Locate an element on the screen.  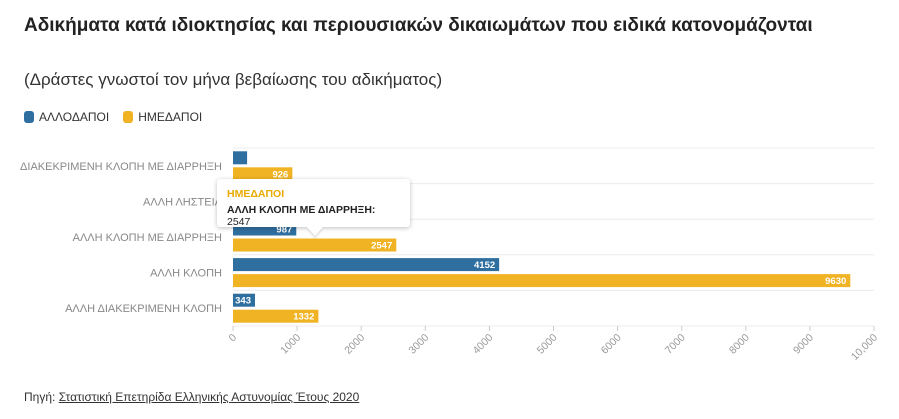
tooltip-arrow is located at coordinates (315, 231).